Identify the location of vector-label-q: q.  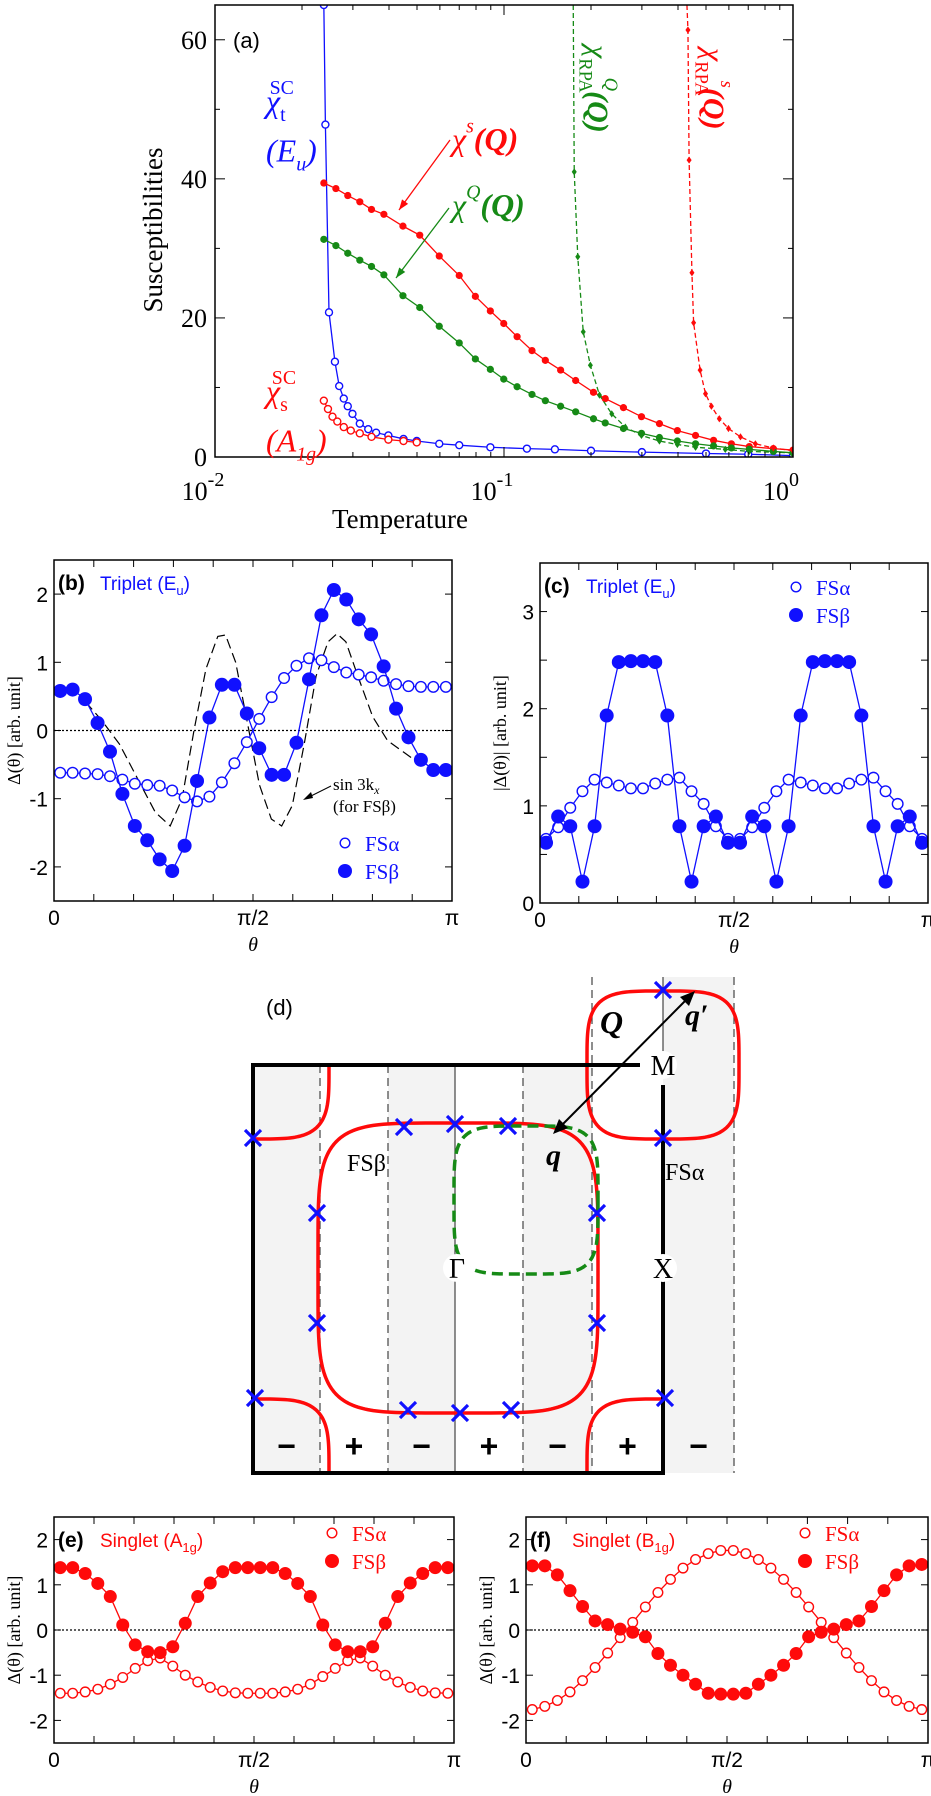
(553, 1155).